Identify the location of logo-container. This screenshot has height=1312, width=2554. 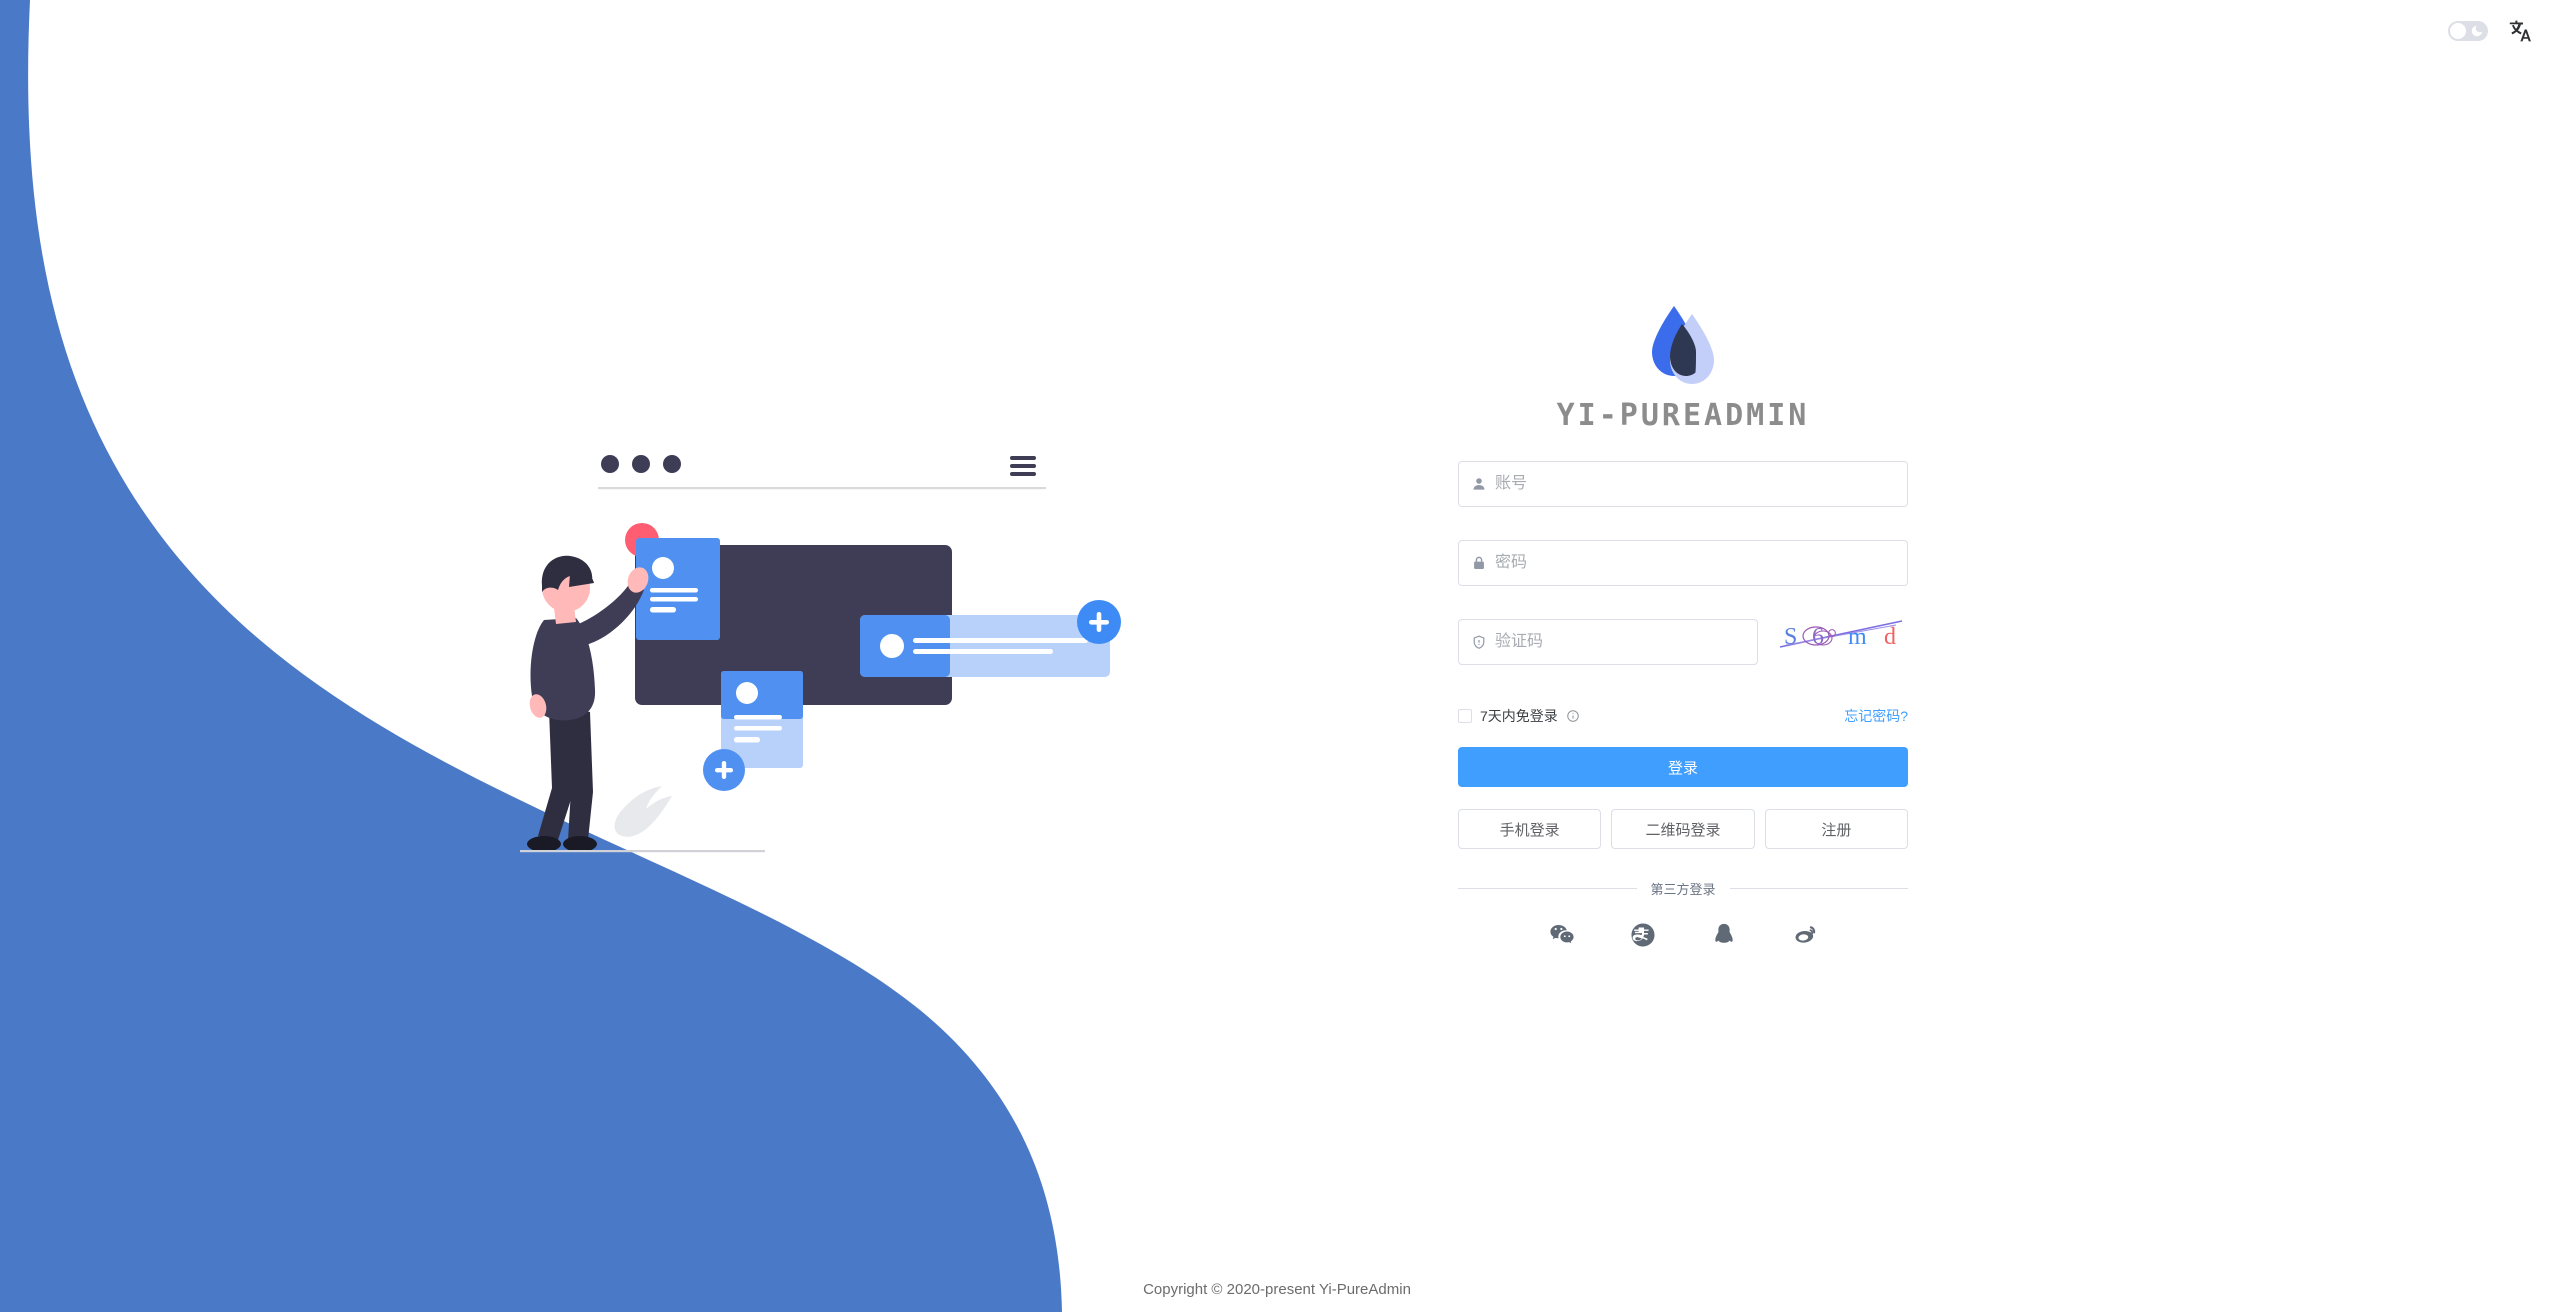
(1683, 346).